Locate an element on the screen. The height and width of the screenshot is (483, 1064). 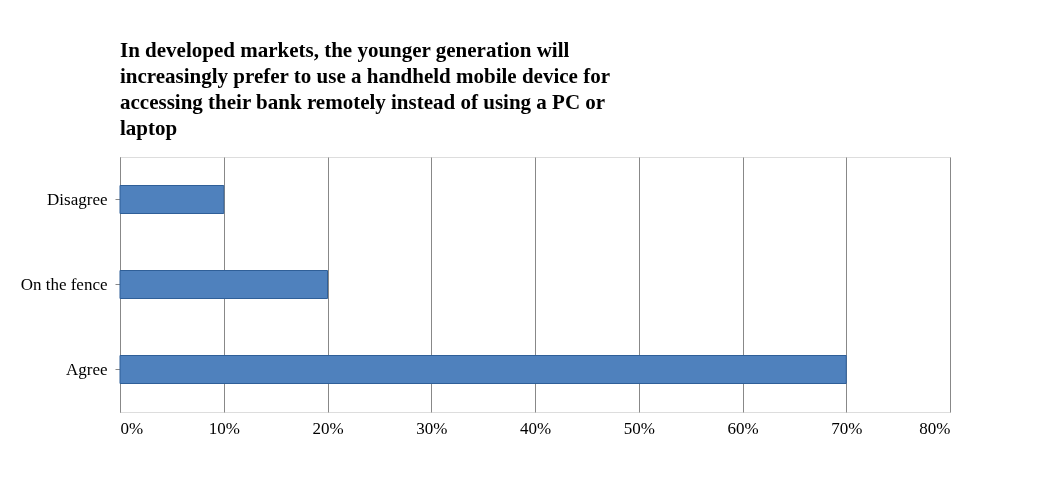
y-tick-label: On the fence is located at coordinates (64, 284).